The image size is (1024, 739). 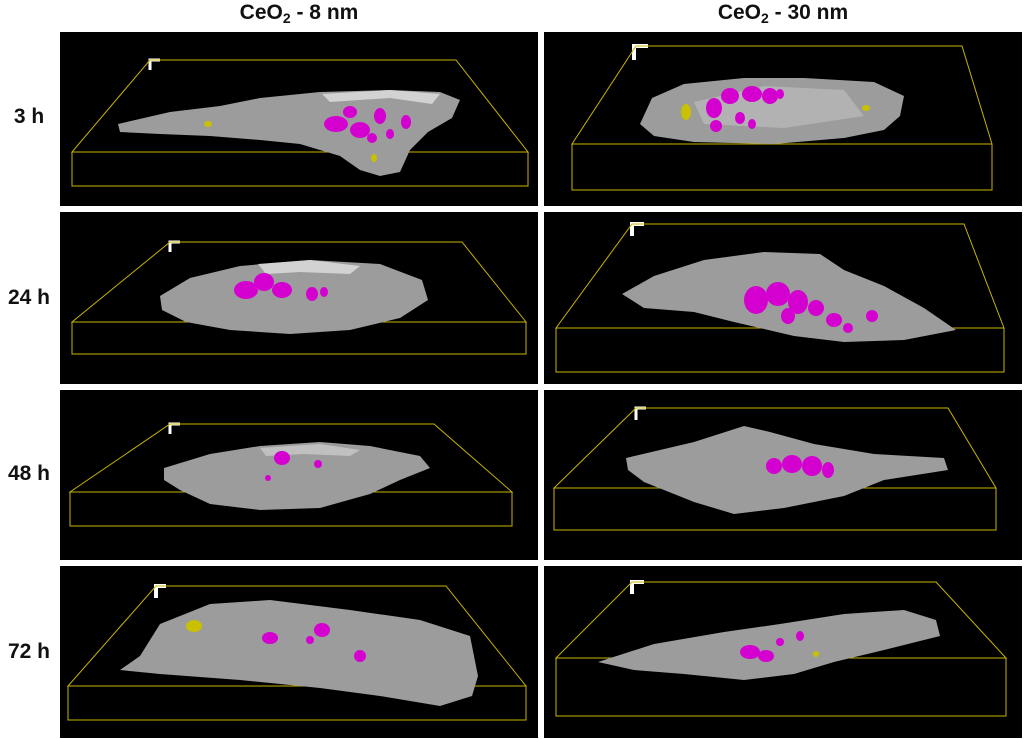 I want to click on cell-render-48h-8nm, so click(x=299, y=475).